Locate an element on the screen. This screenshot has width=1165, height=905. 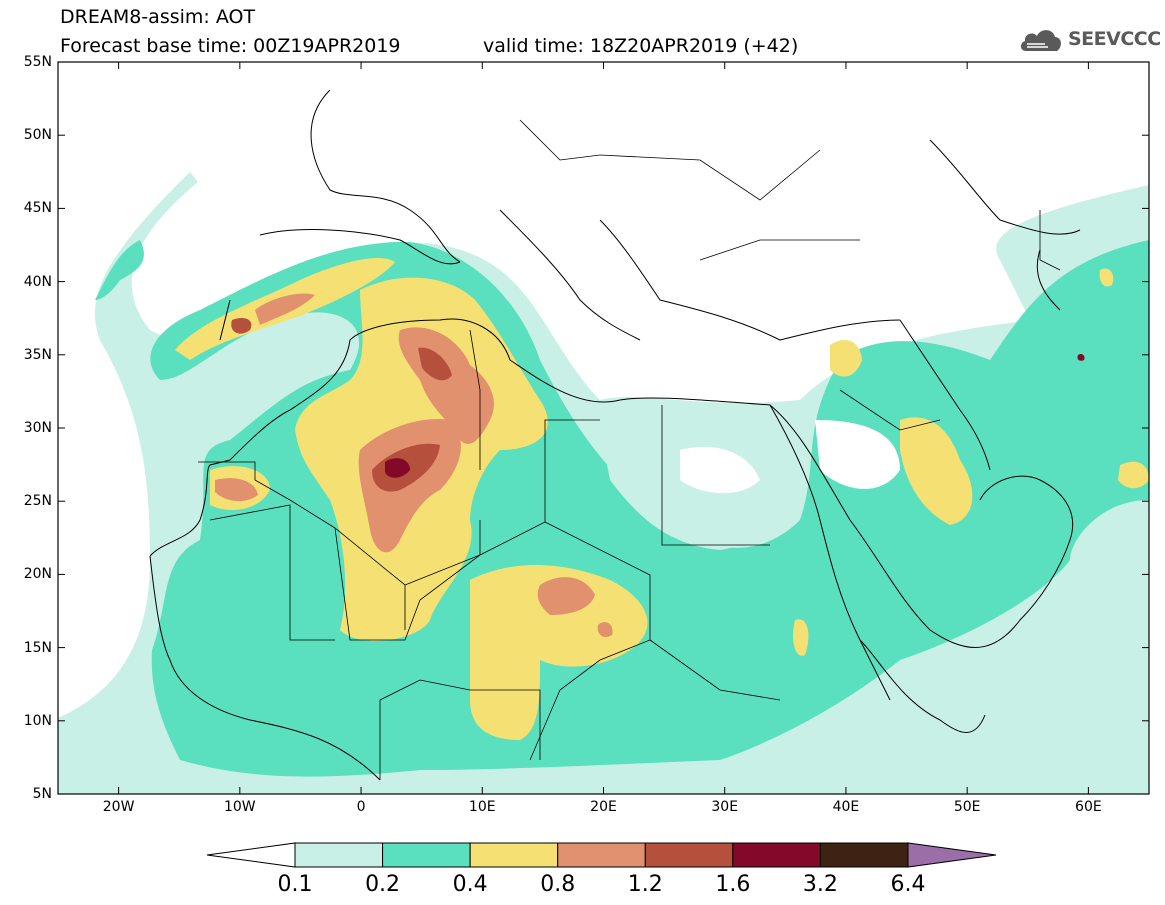
colorbar-arrow-low is located at coordinates (251, 855).